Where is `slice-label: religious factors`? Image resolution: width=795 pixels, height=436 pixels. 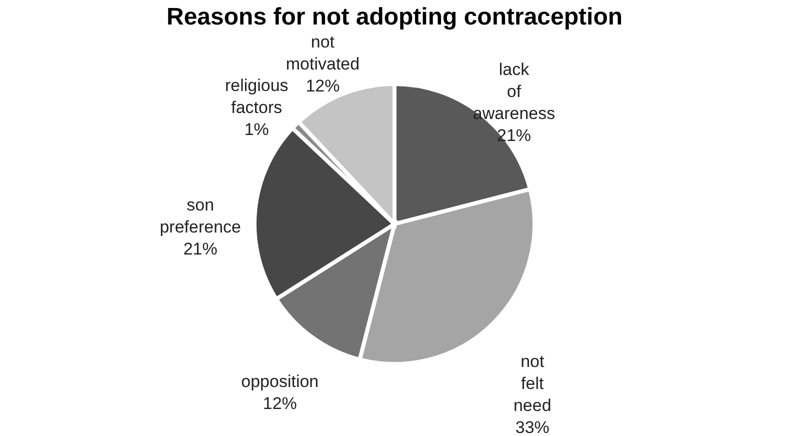 slice-label: religious factors is located at coordinates (256, 97).